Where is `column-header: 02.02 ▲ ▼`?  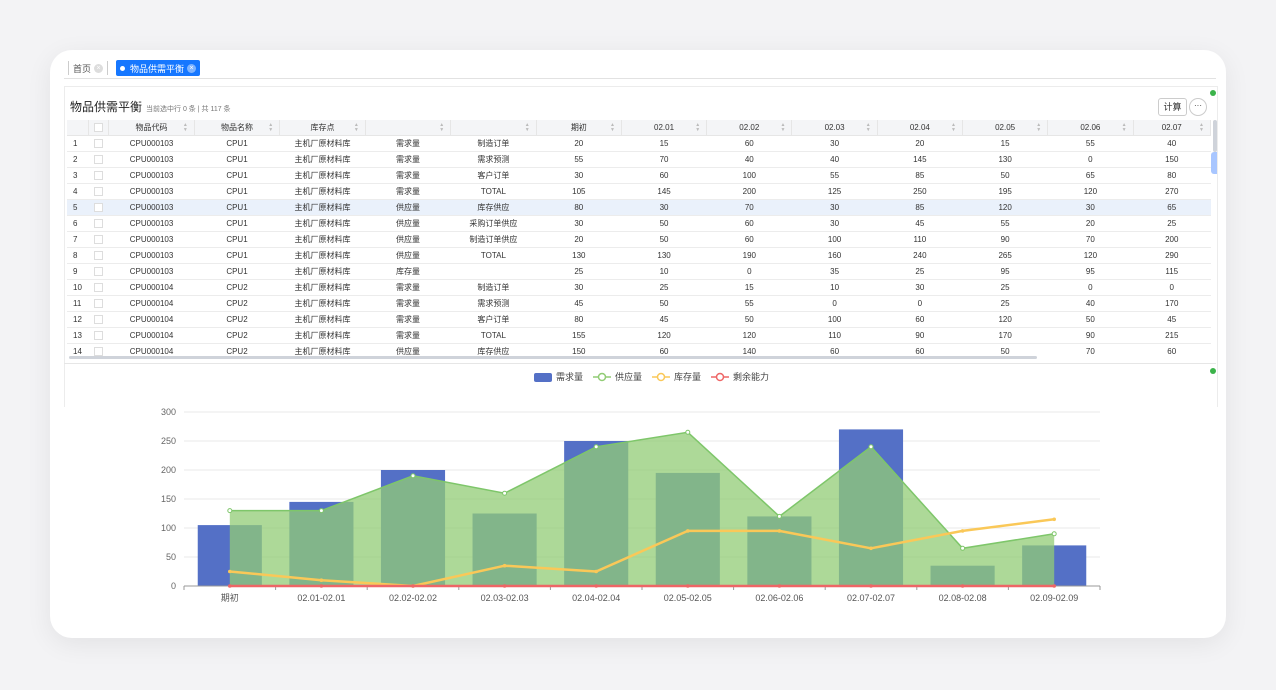 column-header: 02.02 ▲ ▼ is located at coordinates (749, 128).